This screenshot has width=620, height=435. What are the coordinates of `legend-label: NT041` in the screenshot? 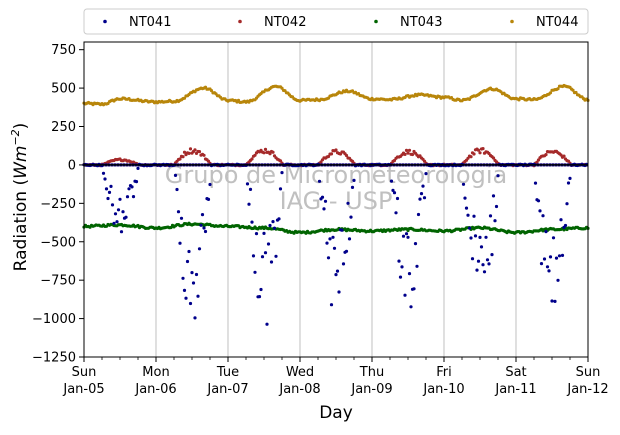 It's located at (150, 22).